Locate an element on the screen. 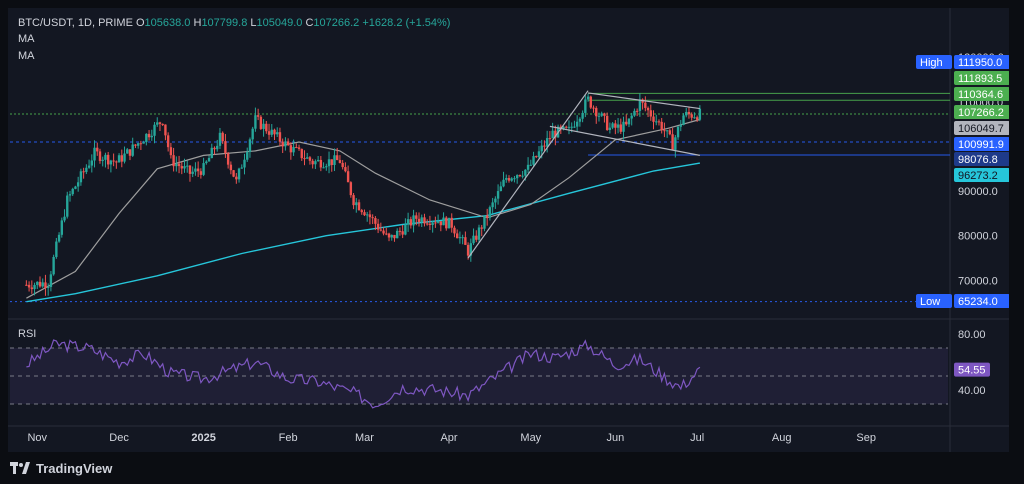 Image resolution: width=1024 pixels, height=484 pixels. low-value: 105049.0 is located at coordinates (279, 23).